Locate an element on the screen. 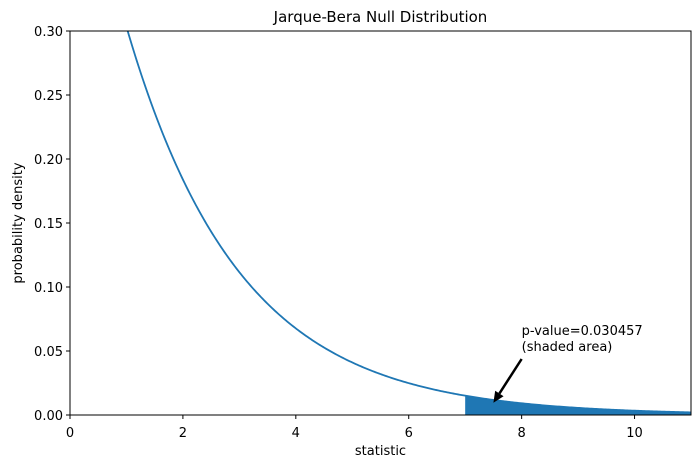 The width and height of the screenshot is (700, 473). y-tick-label: 0.10 is located at coordinates (48, 288).